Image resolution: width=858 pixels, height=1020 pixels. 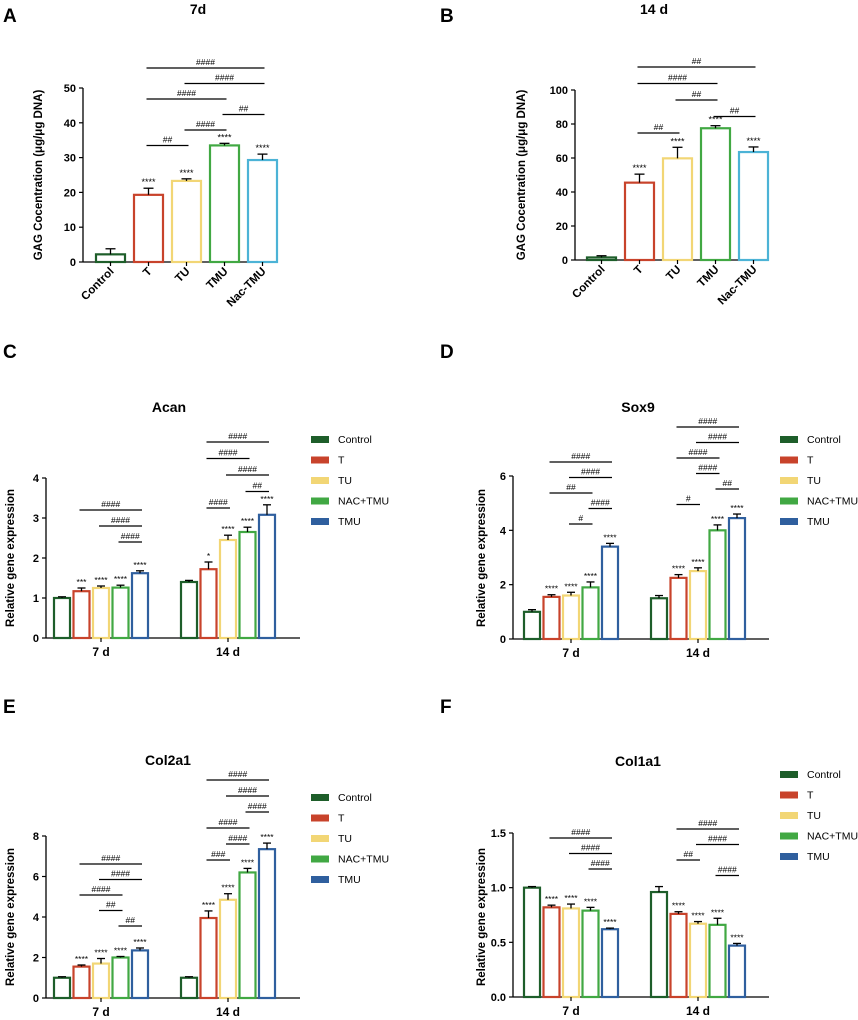 I want to click on legend-label: TU, so click(x=814, y=481).